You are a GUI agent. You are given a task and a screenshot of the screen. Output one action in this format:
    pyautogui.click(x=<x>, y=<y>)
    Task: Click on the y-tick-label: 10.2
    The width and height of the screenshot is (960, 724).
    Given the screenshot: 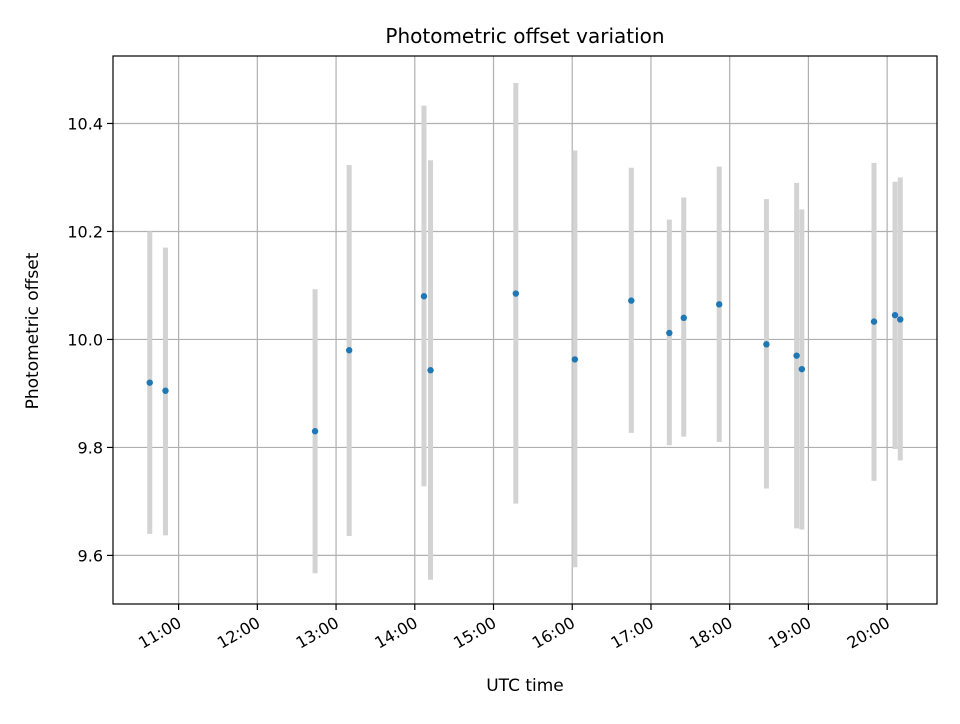 What is the action you would take?
    pyautogui.click(x=85, y=231)
    